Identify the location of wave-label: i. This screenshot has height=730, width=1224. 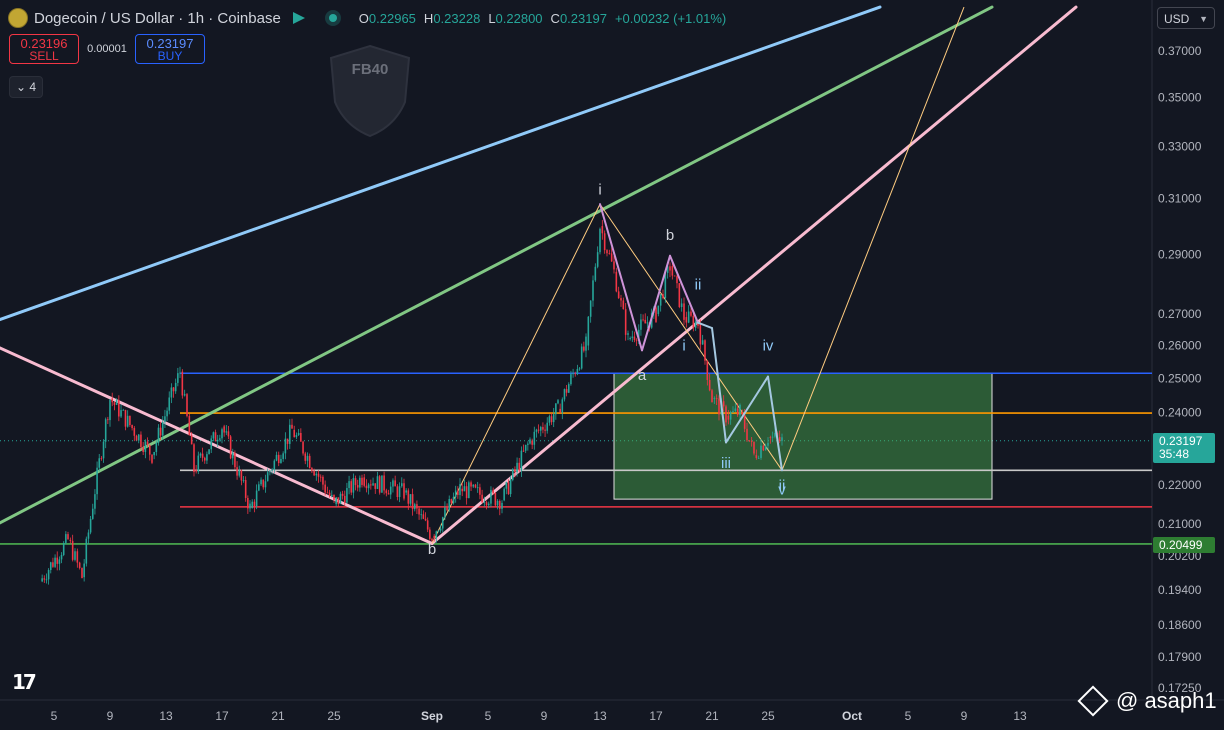
(683, 345).